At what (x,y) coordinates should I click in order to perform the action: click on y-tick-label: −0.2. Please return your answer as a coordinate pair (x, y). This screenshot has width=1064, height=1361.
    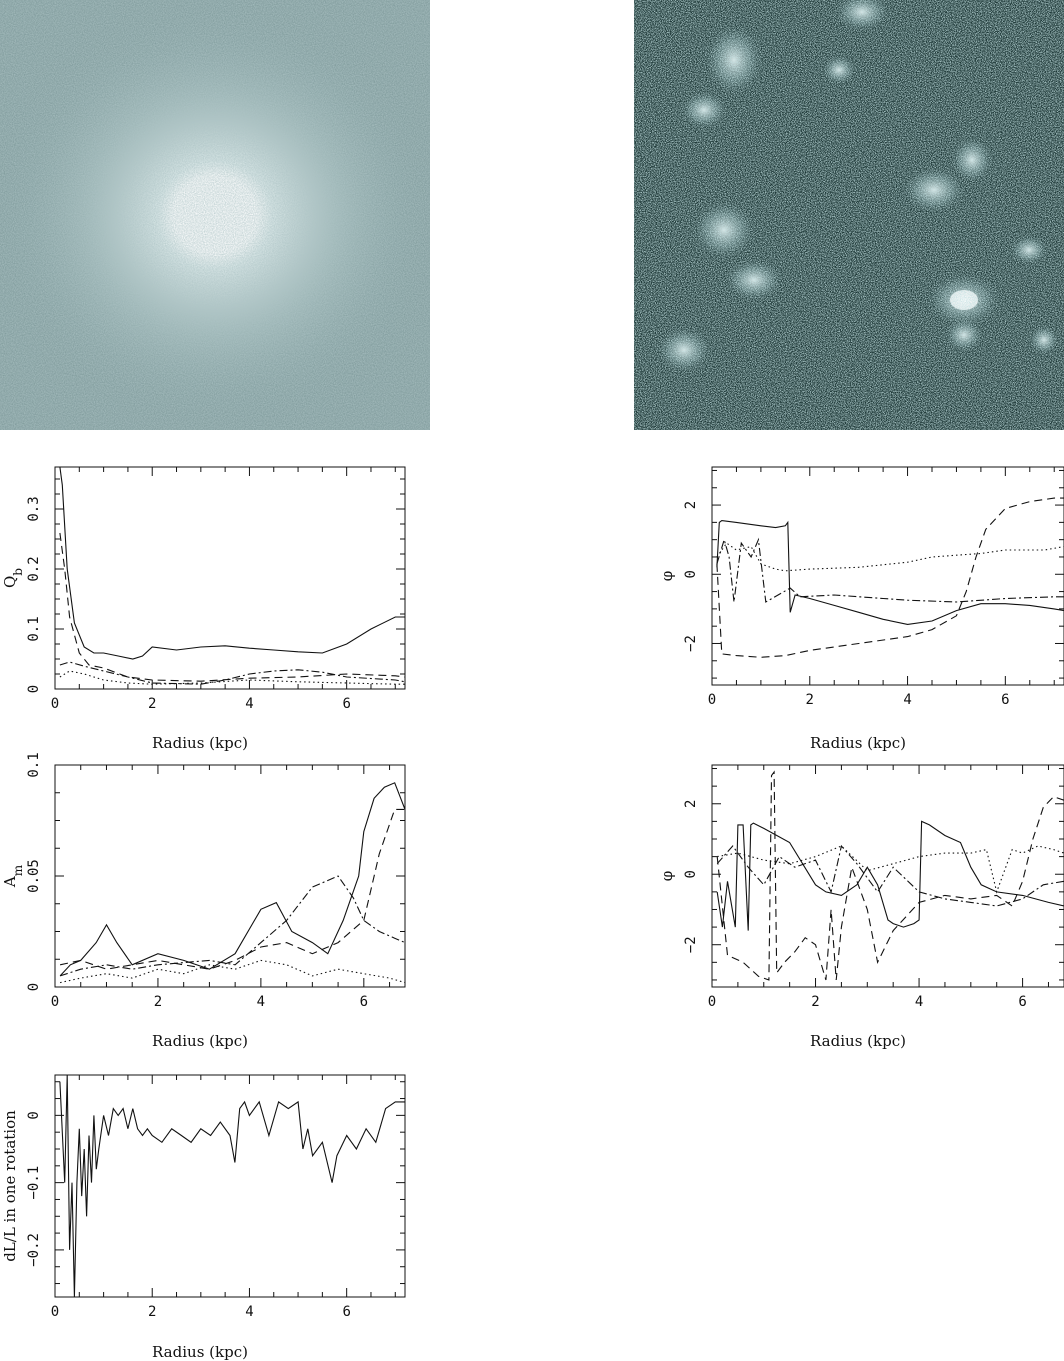
    Looking at the image, I should click on (34, 1250).